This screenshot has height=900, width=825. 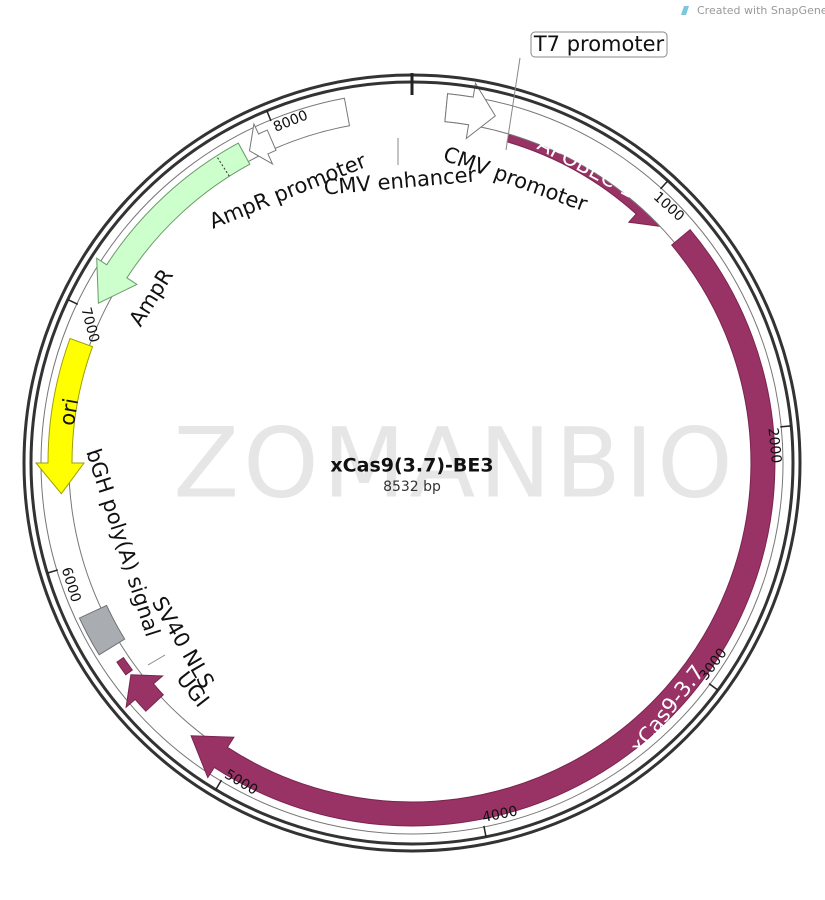 I want to click on watermark: ZOMANBIO, so click(x=454, y=463).